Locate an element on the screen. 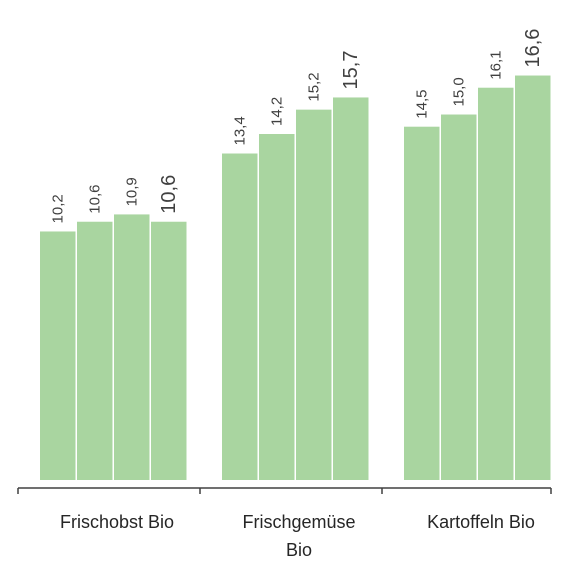 The image size is (561, 569). value-label: 10,9 is located at coordinates (131, 191).